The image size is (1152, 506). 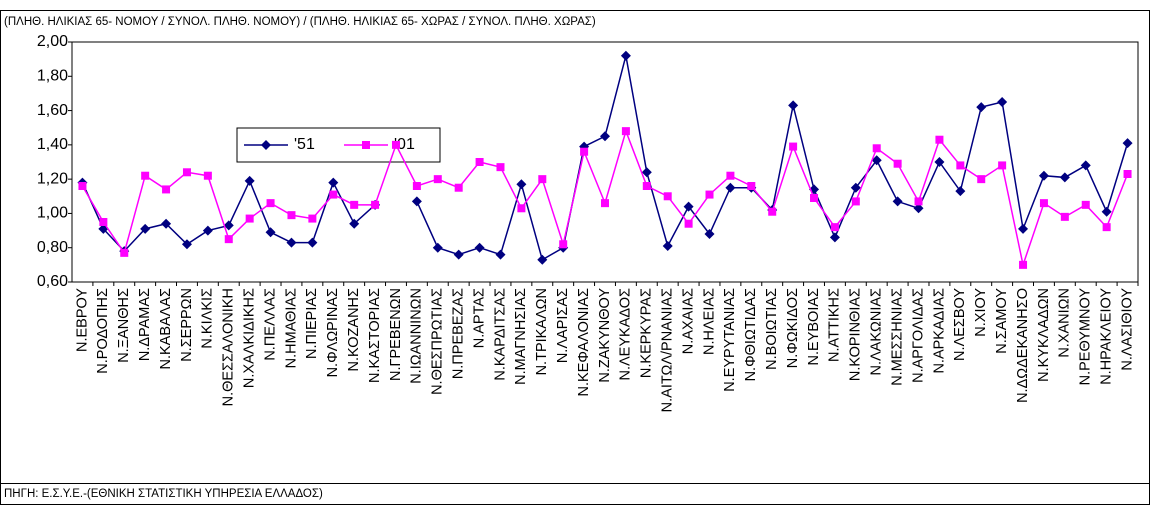 What do you see at coordinates (1106, 336) in the screenshot?
I see `x-tick-label: Ν.ΗΡΑΚΛΕΙΟΥ` at bounding box center [1106, 336].